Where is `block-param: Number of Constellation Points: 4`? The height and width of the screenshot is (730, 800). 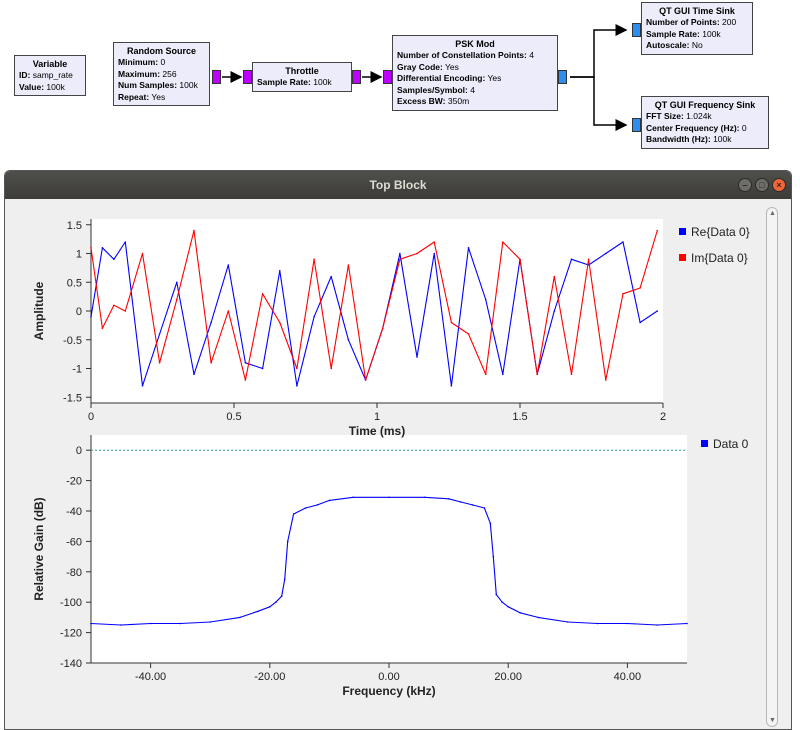 block-param: Number of Constellation Points: 4 is located at coordinates (465, 55).